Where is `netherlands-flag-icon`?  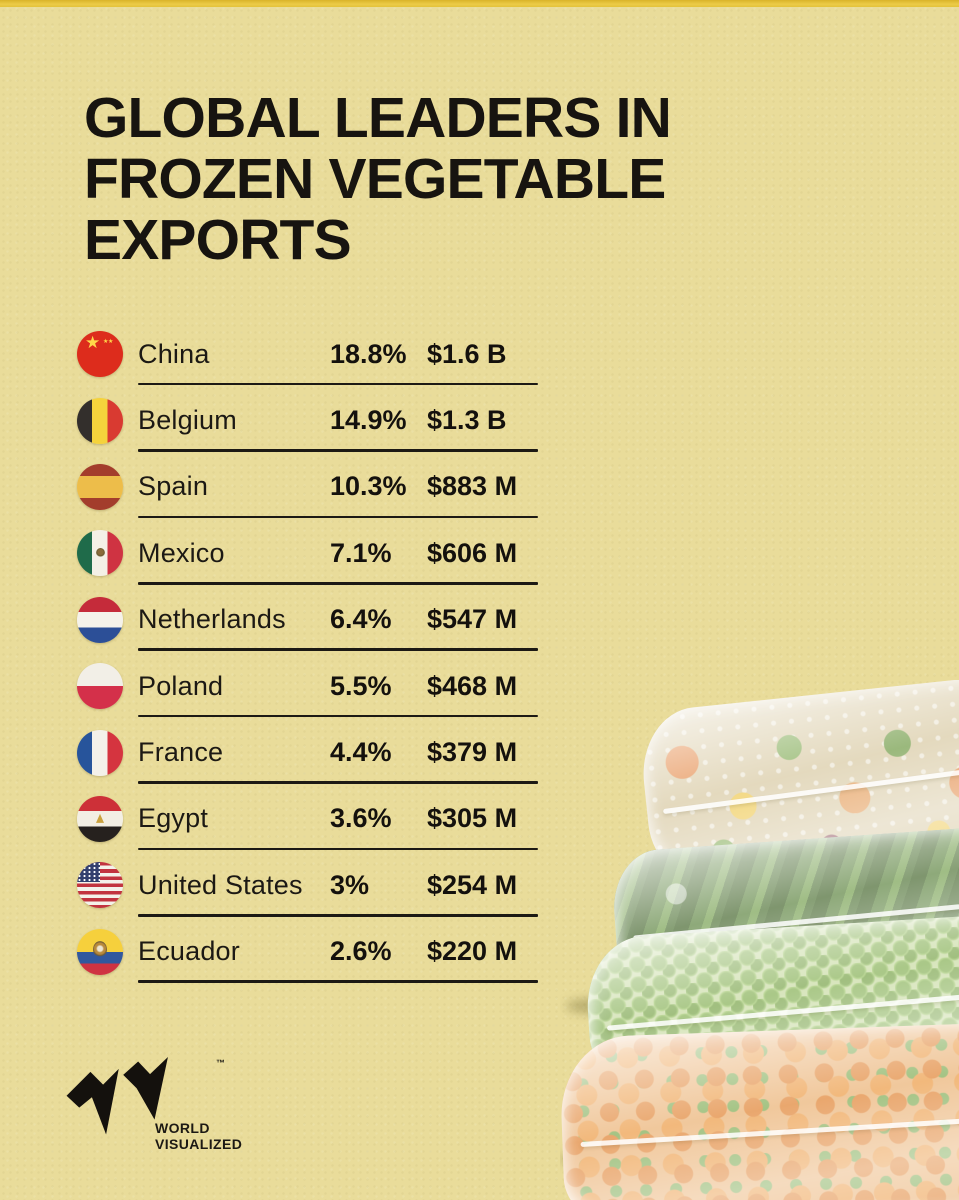 netherlands-flag-icon is located at coordinates (100, 619).